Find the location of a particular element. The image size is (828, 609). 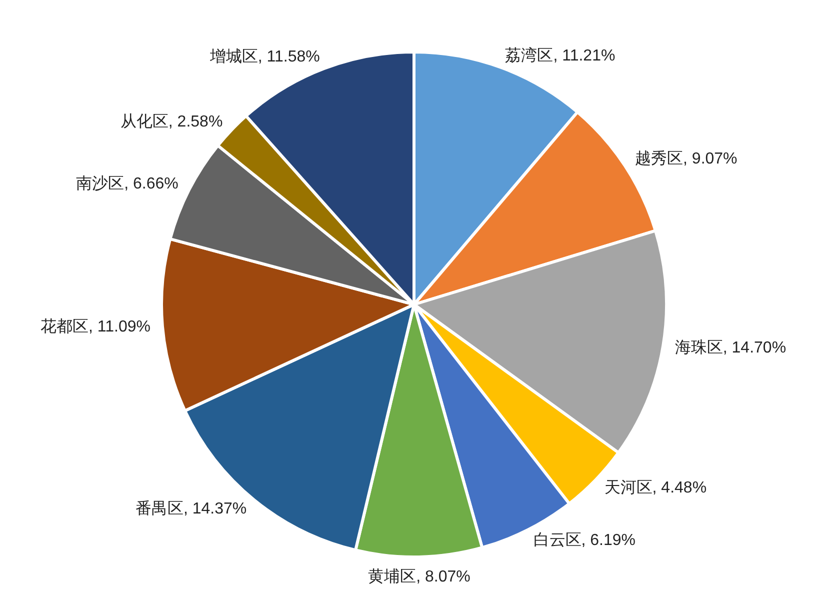

slice-label: 黄埔区, 8.07% is located at coordinates (419, 576).